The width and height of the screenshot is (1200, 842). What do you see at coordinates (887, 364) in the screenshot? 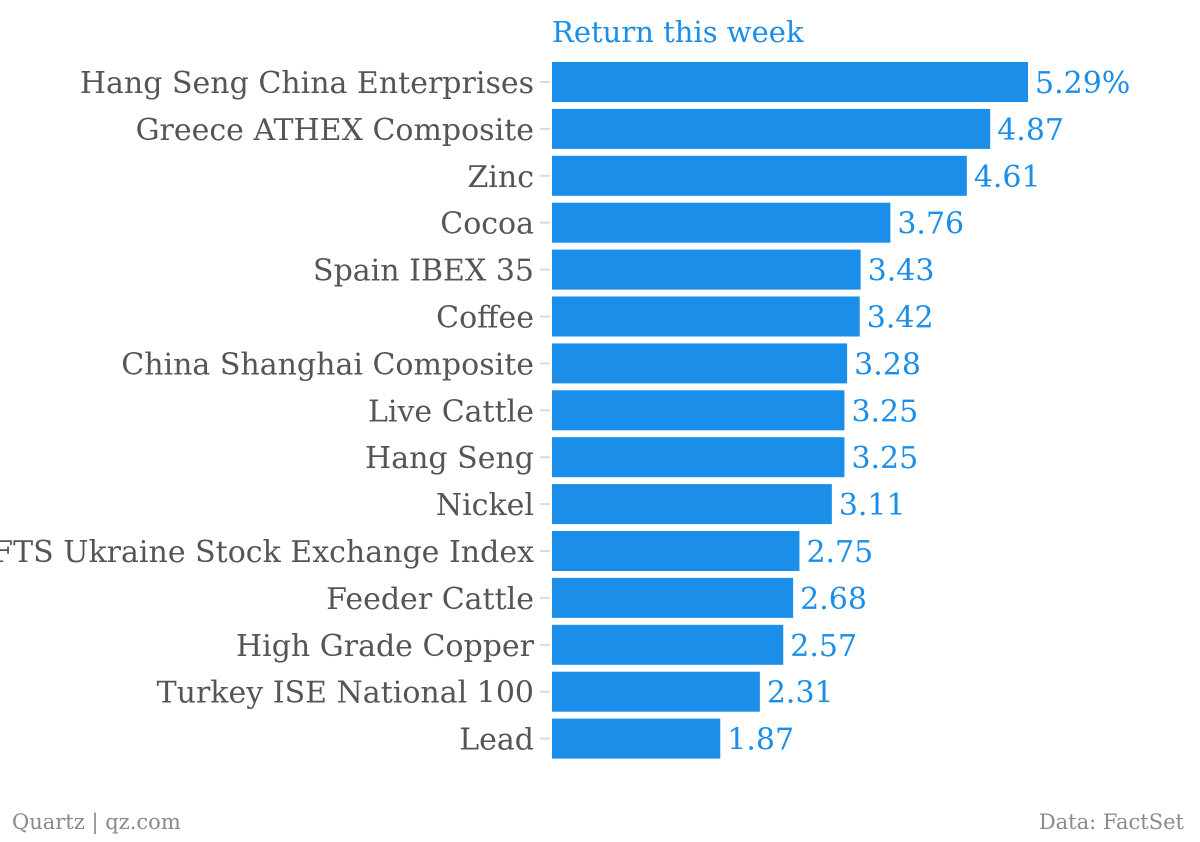
I see `value-label-china-shanghai-composite: 3.28` at bounding box center [887, 364].